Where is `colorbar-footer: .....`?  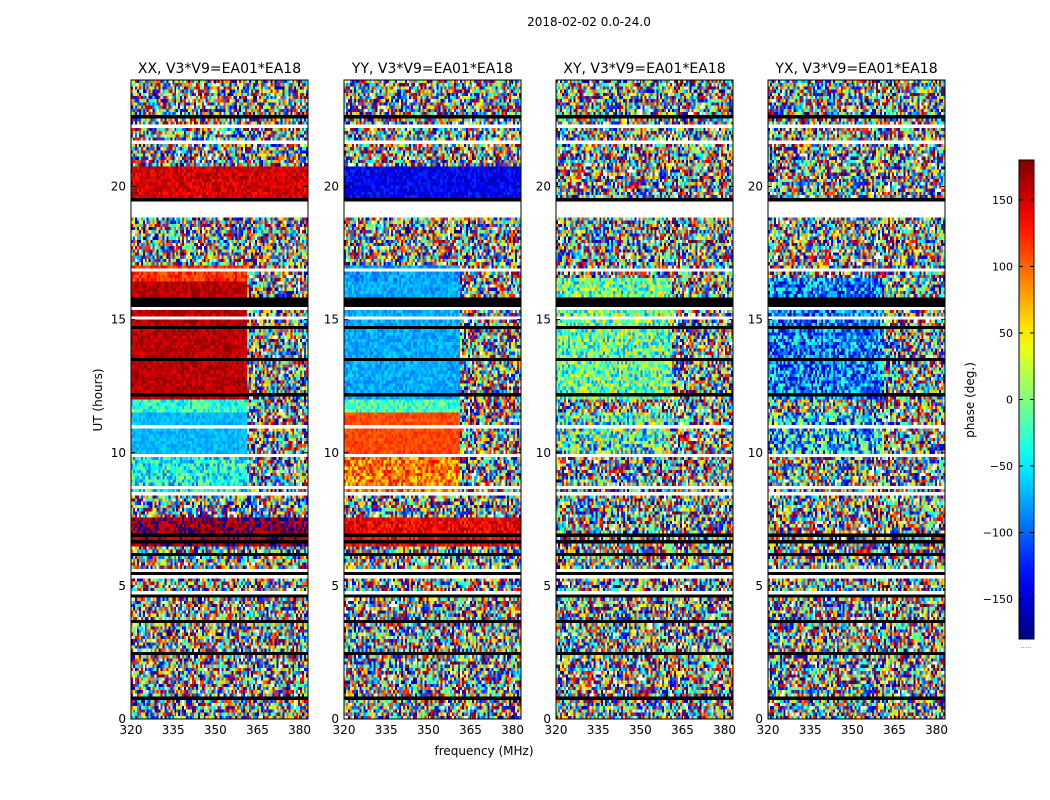
colorbar-footer: ..... is located at coordinates (1025, 646).